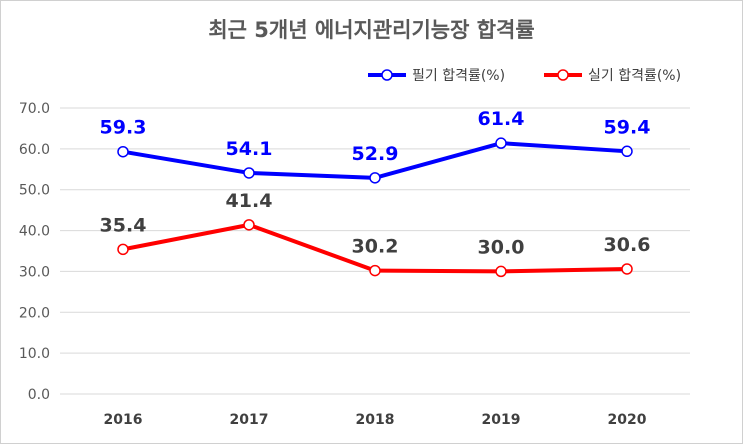 This screenshot has width=743, height=444. What do you see at coordinates (458, 76) in the screenshot?
I see `legend-label: 필기 합격률(%)` at bounding box center [458, 76].